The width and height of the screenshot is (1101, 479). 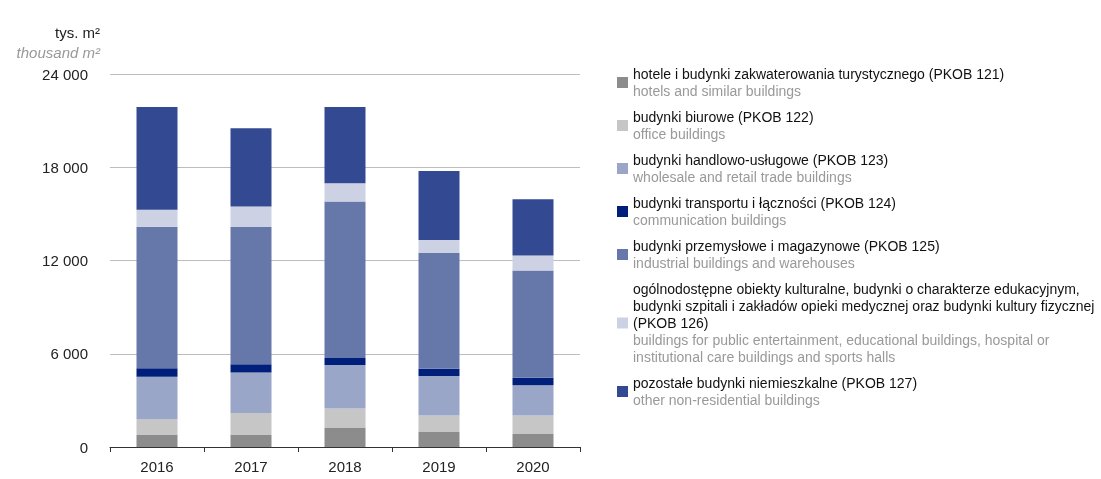 What do you see at coordinates (58, 42) in the screenshot?
I see `y-axis-title: tys. m² thousand m²` at bounding box center [58, 42].